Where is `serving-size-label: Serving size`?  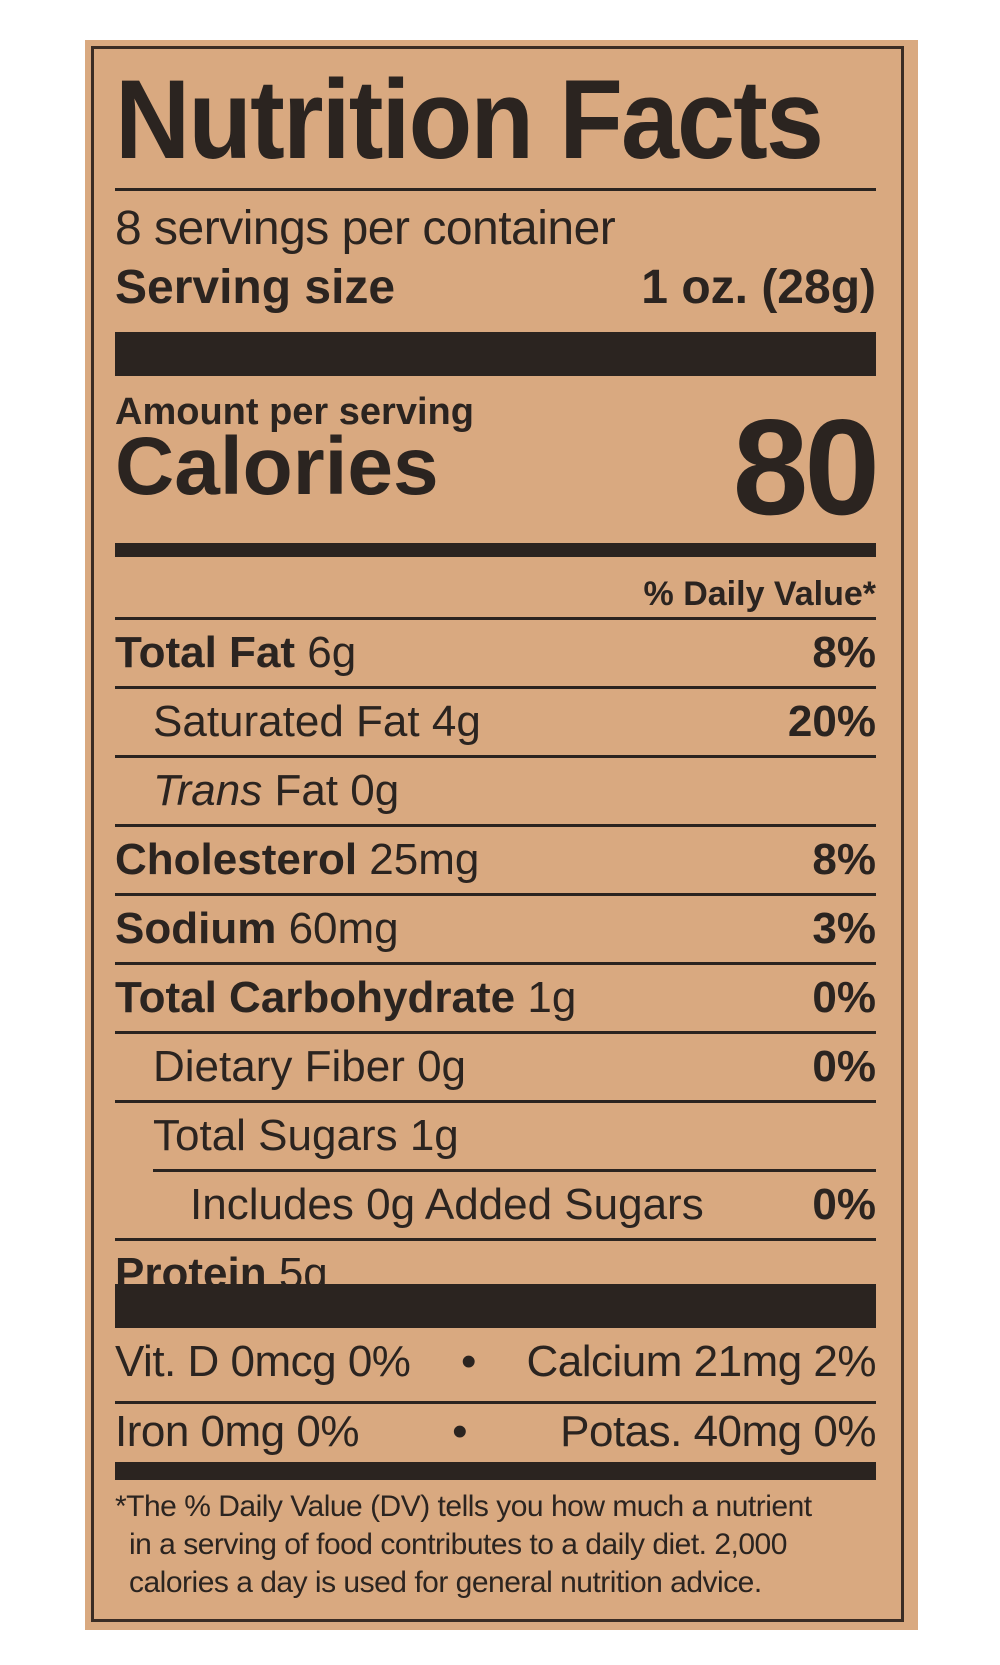 serving-size-label: Serving size is located at coordinates (255, 287).